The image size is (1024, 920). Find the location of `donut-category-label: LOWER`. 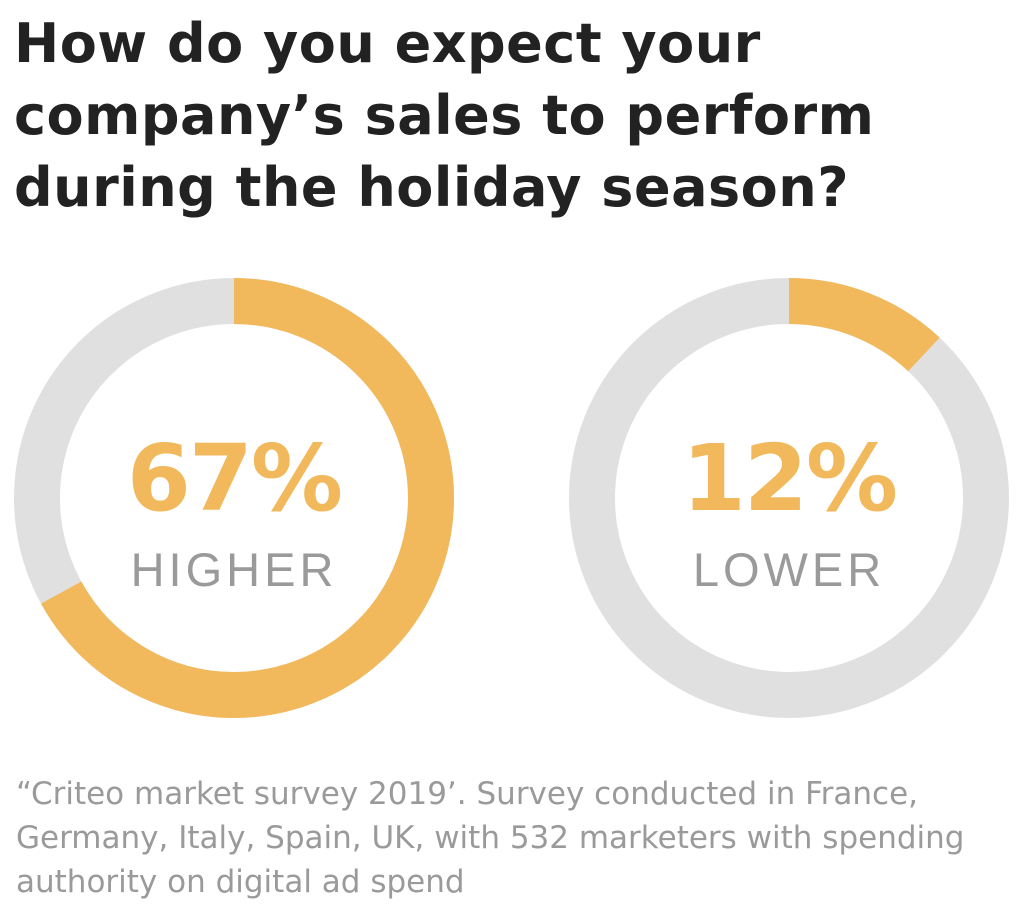

donut-category-label: LOWER is located at coordinates (789, 569).